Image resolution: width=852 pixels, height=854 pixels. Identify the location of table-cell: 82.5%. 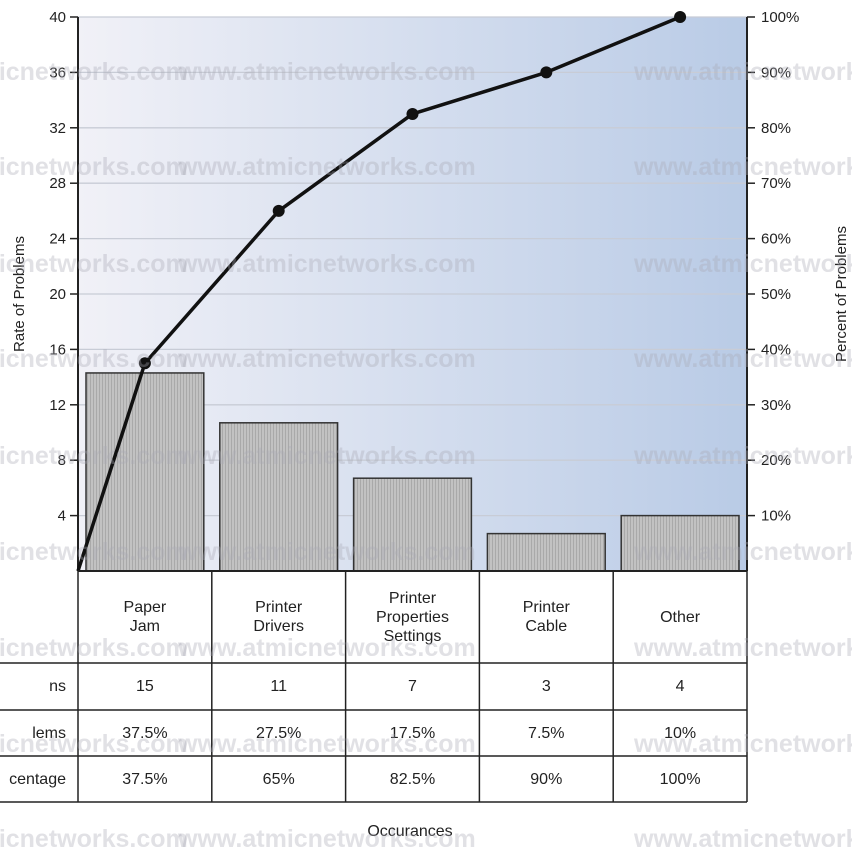
(412, 779).